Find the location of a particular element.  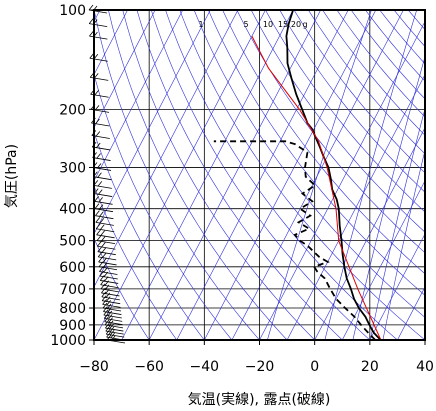

x-tick-label: −80 is located at coordinates (94, 367).